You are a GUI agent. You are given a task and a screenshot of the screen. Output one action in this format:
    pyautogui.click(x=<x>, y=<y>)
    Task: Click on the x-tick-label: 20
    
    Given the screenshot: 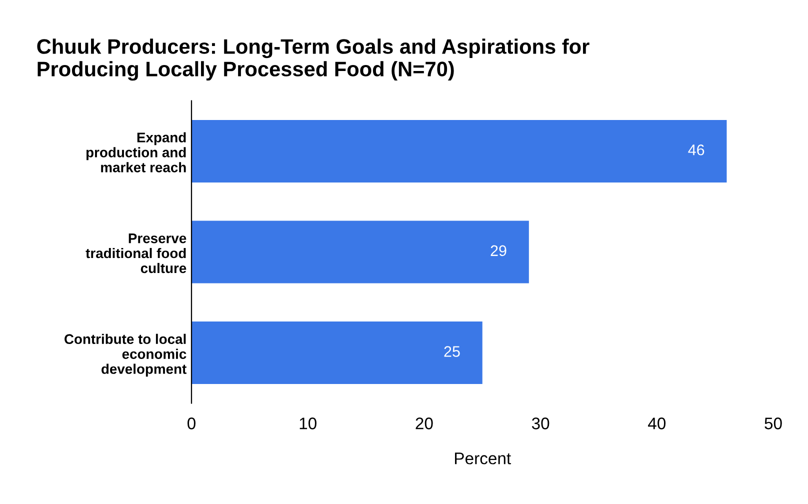 What is the action you would take?
    pyautogui.click(x=424, y=424)
    